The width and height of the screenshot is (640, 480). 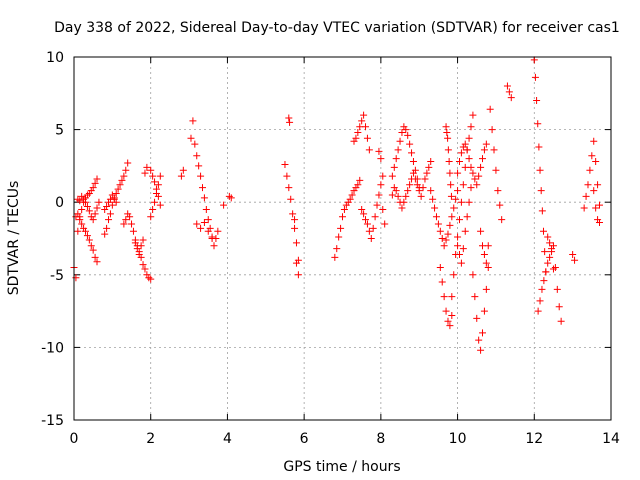 What do you see at coordinates (611, 439) in the screenshot?
I see `x-tick-label: 14` at bounding box center [611, 439].